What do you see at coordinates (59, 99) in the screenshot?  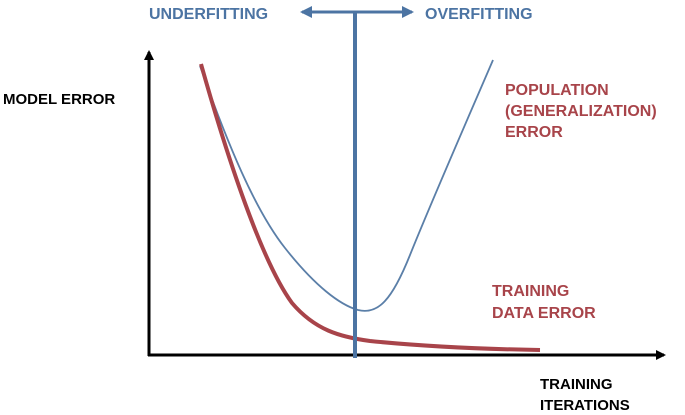 I see `y-axis-label: MODEL ERROR` at bounding box center [59, 99].